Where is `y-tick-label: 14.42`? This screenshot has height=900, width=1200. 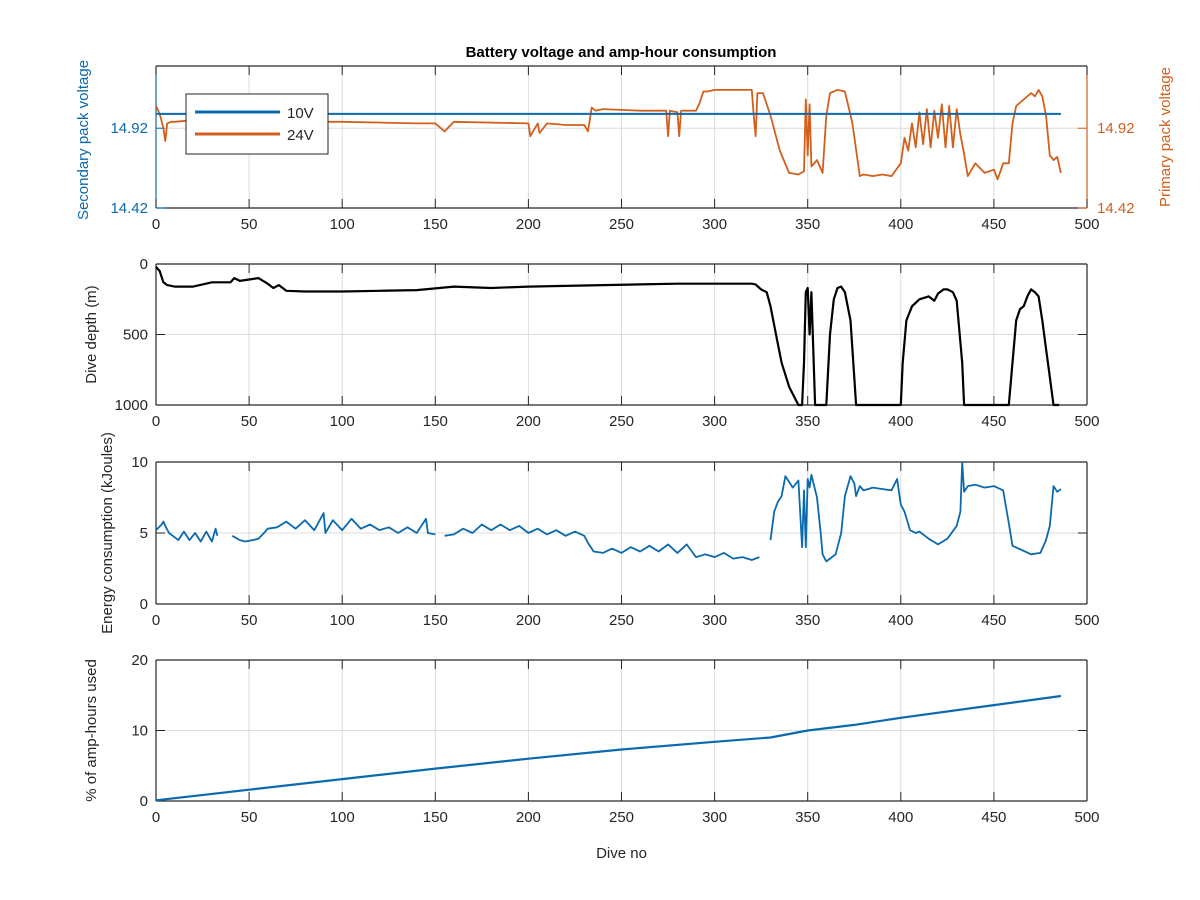
y-tick-label: 14.42 is located at coordinates (129, 208).